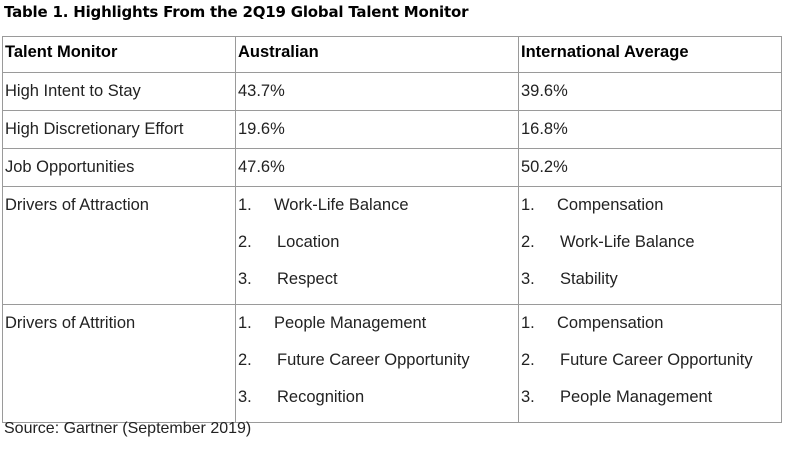 The width and height of the screenshot is (800, 450). I want to click on international-value: 16.8%, so click(650, 129).